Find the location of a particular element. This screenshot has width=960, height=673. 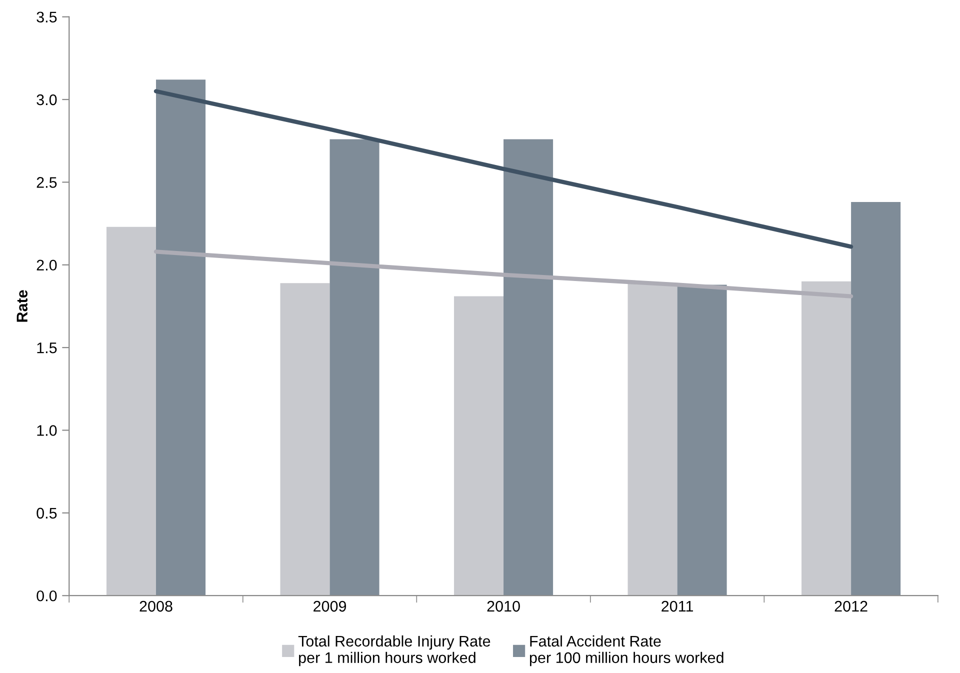

x-tick-label: 2012 is located at coordinates (851, 606).